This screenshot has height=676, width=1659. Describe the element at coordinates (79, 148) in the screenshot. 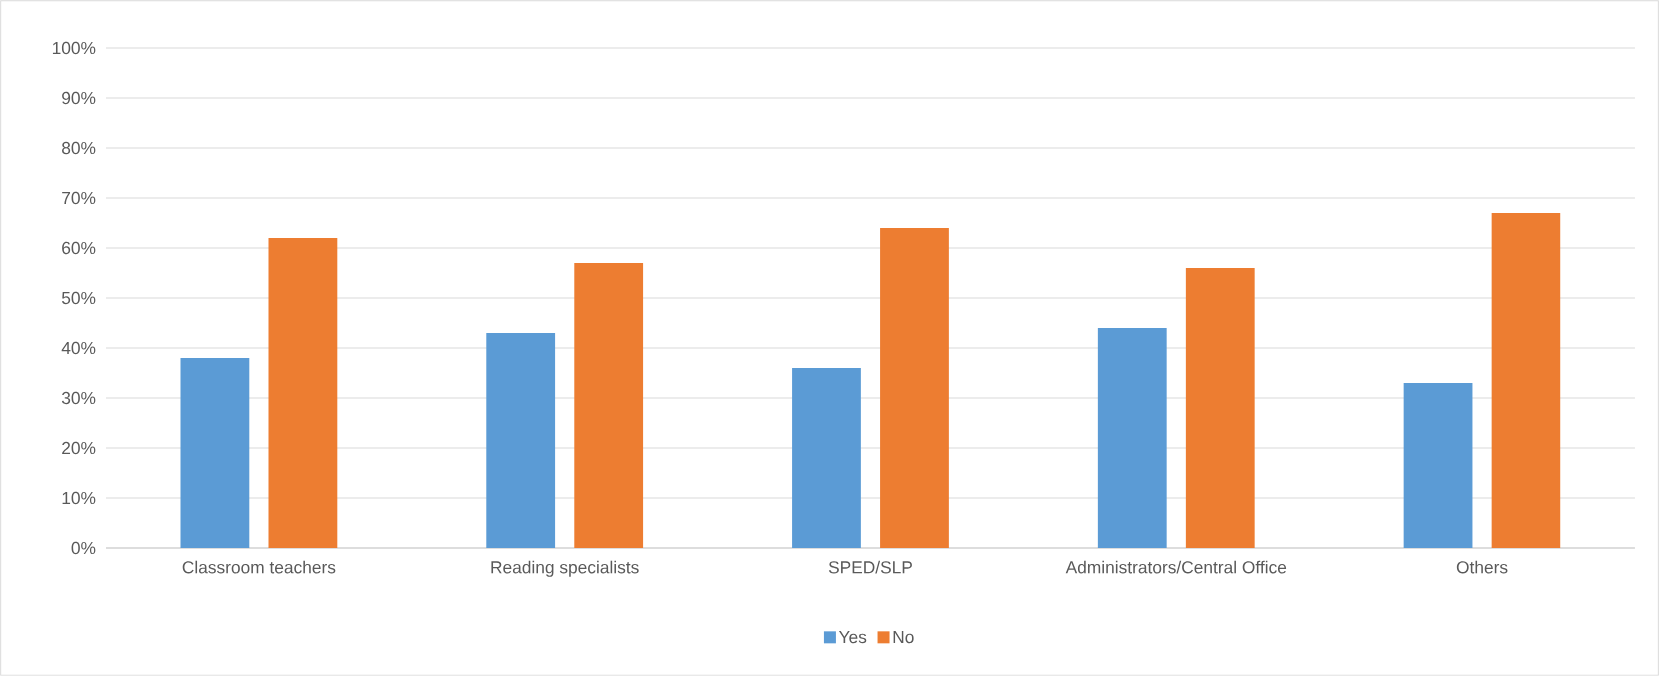

I see `y-tick-label: 80%` at that location.